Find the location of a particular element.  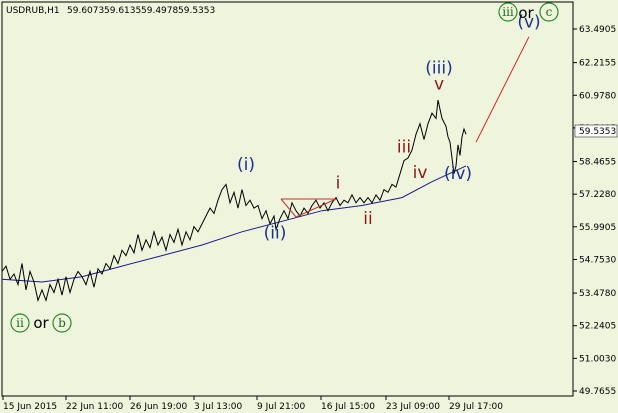

wave-label: ii is located at coordinates (367, 219).